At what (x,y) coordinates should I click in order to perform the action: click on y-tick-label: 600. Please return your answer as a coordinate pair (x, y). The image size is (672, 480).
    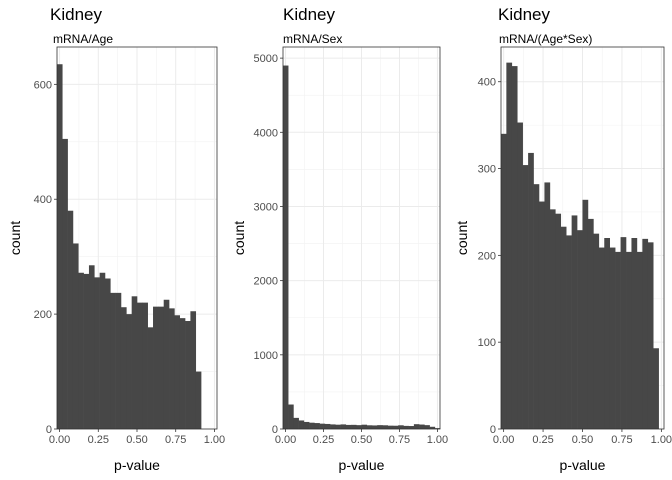
    Looking at the image, I should click on (43, 85).